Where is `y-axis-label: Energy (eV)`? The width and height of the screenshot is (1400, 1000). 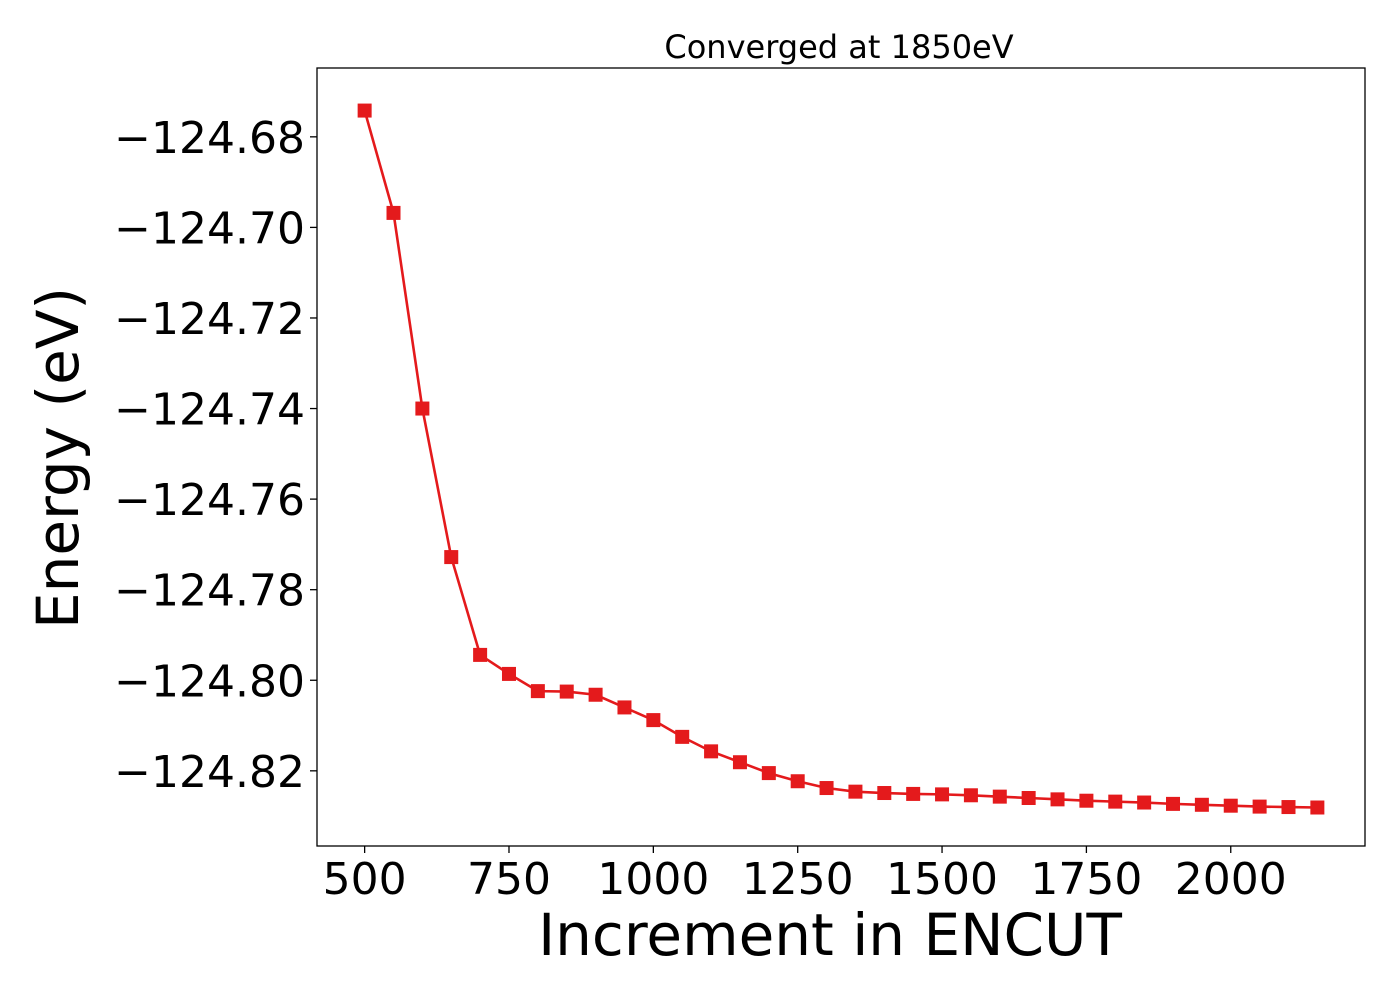 y-axis-label: Energy (eV) is located at coordinates (58, 458).